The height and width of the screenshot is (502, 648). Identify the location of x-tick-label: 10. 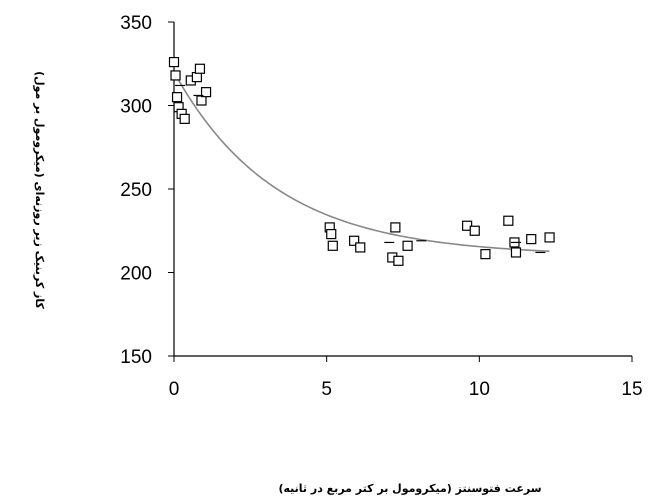
(479, 389).